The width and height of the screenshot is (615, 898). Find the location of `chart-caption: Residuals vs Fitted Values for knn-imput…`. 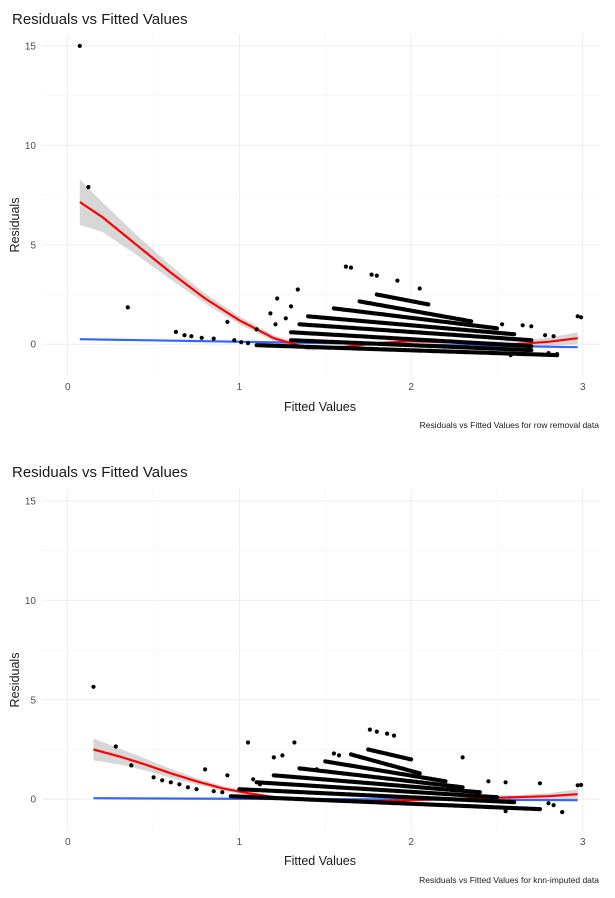

chart-caption: Residuals vs Fitted Values for knn-imput… is located at coordinates (509, 880).